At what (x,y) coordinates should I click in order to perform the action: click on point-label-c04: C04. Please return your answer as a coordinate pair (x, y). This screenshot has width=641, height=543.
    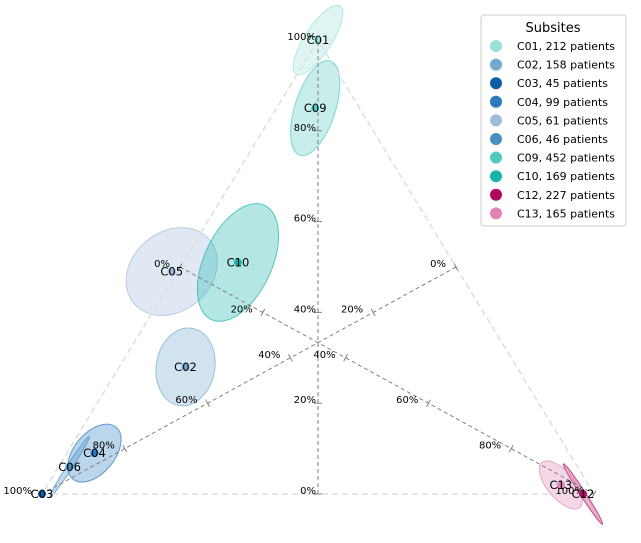
    Looking at the image, I should click on (94, 453).